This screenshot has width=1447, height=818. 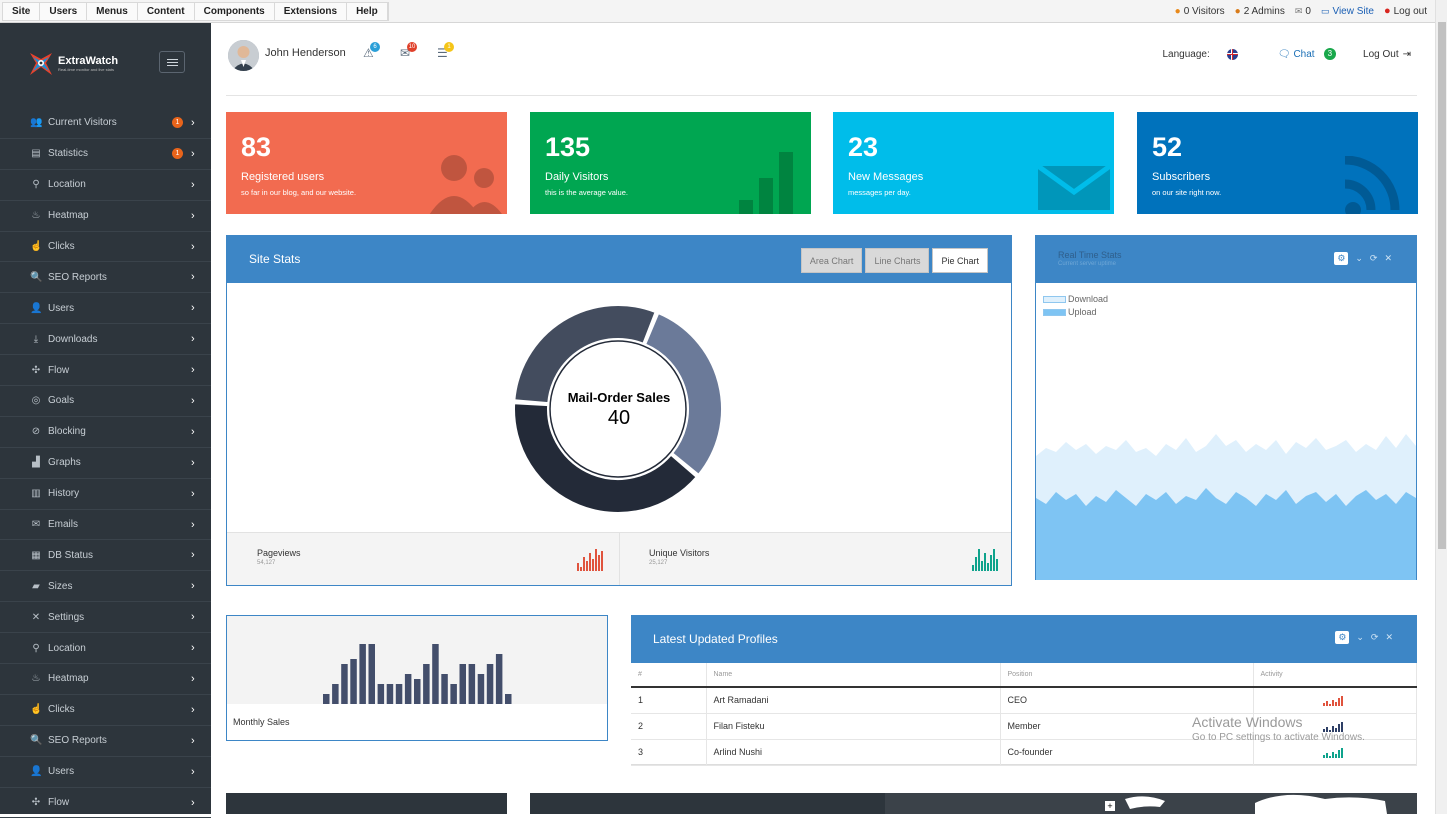 What do you see at coordinates (105, 401) in the screenshot?
I see `sidebar-item-goals: ◎ Goals ›` at bounding box center [105, 401].